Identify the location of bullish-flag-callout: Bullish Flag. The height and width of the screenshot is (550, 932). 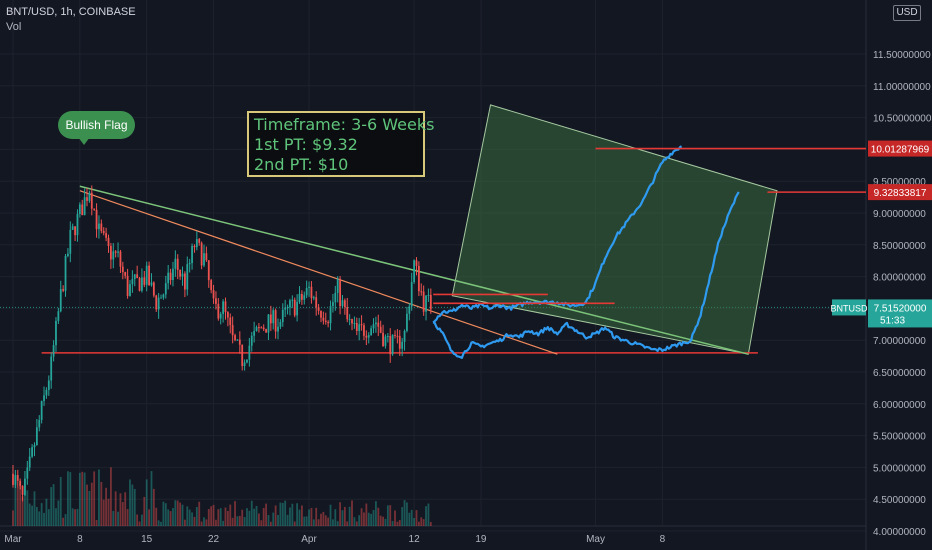
(96, 125).